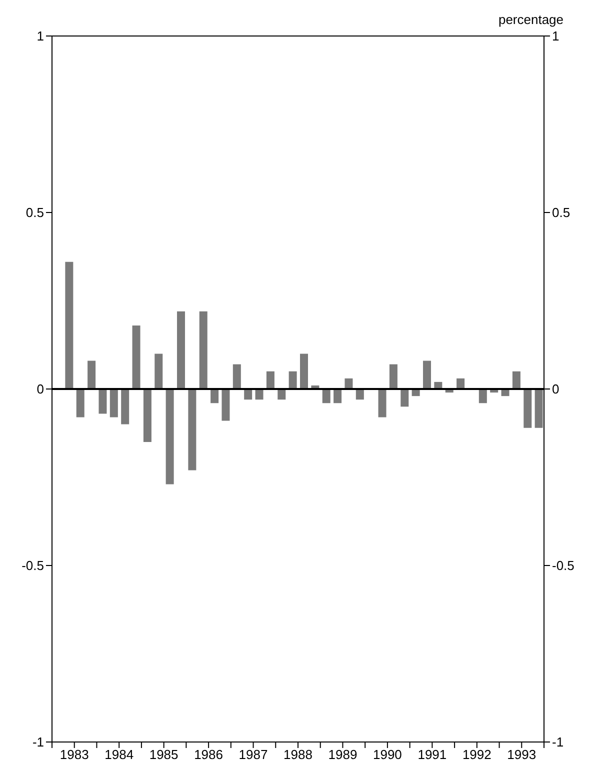 Image resolution: width=596 pixels, height=778 pixels. What do you see at coordinates (33, 566) in the screenshot?
I see `y-tick-label: -0.5` at bounding box center [33, 566].